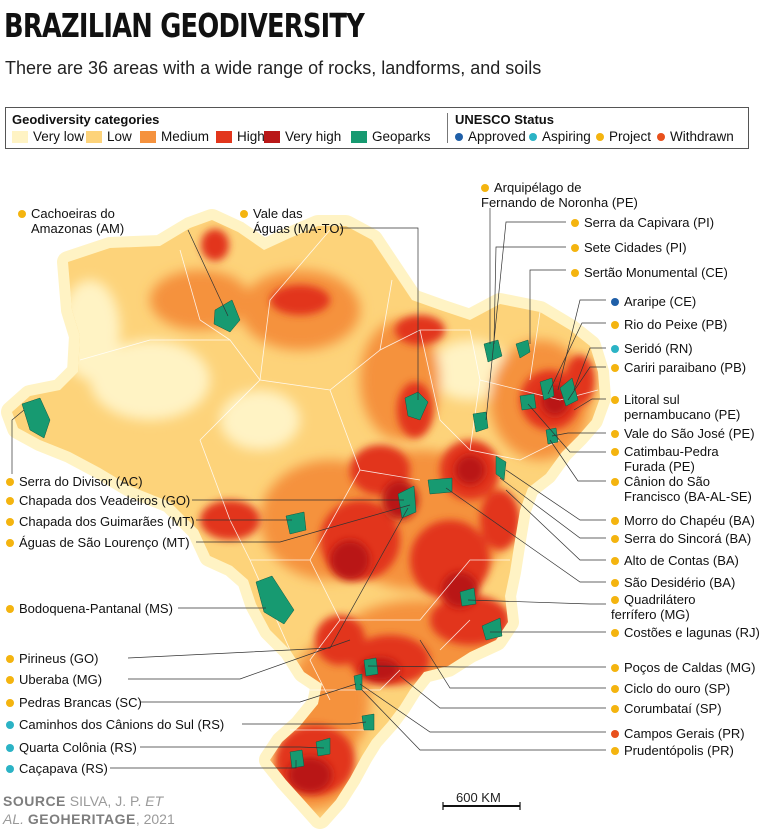 The image size is (760, 830). Describe the element at coordinates (48, 136) in the screenshot. I see `legend-very-low: Very low` at that location.